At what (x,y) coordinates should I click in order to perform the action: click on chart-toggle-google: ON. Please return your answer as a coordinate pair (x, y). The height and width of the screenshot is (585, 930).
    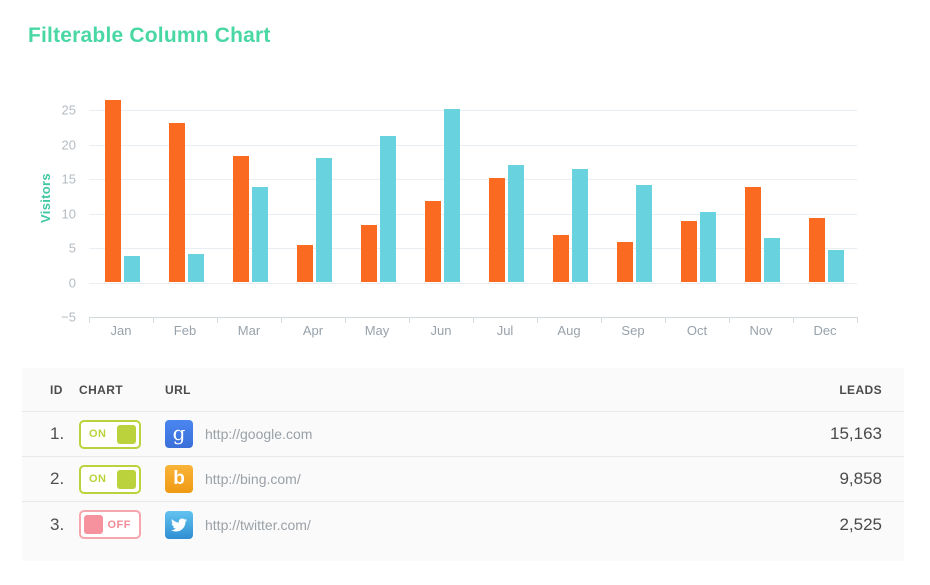
    Looking at the image, I should click on (110, 434).